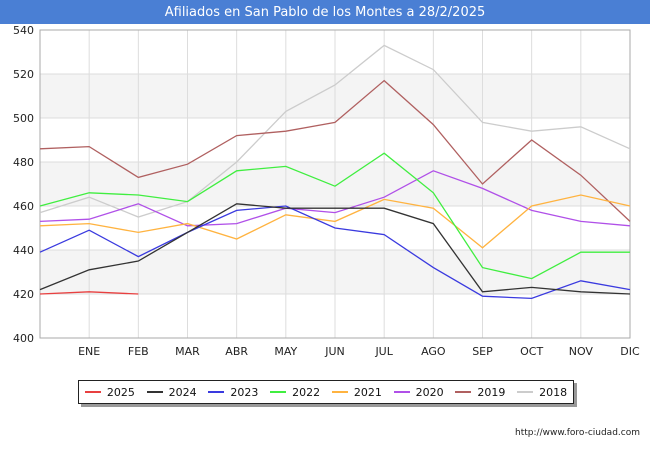 The image size is (650, 450). I want to click on legend-item-2025: 2025, so click(109, 392).